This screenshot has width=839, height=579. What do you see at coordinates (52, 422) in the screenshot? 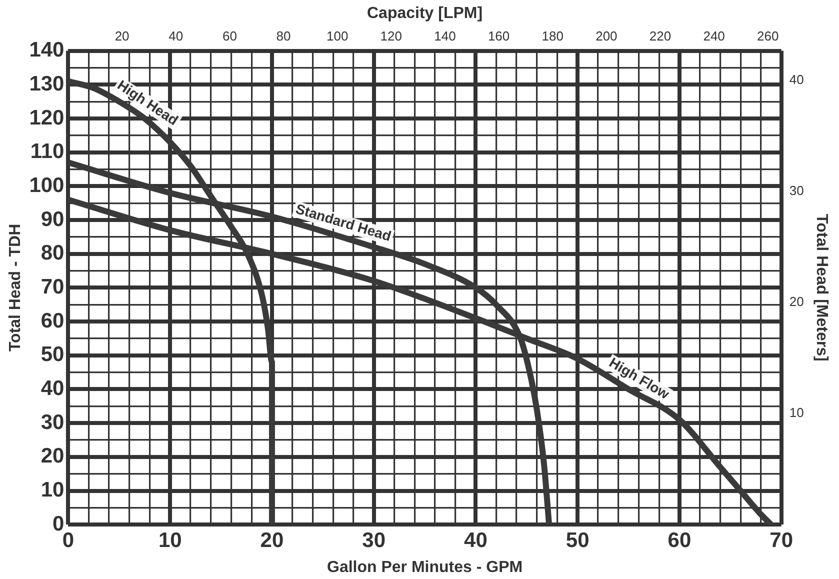
I see `y-tick-label: 30` at bounding box center [52, 422].